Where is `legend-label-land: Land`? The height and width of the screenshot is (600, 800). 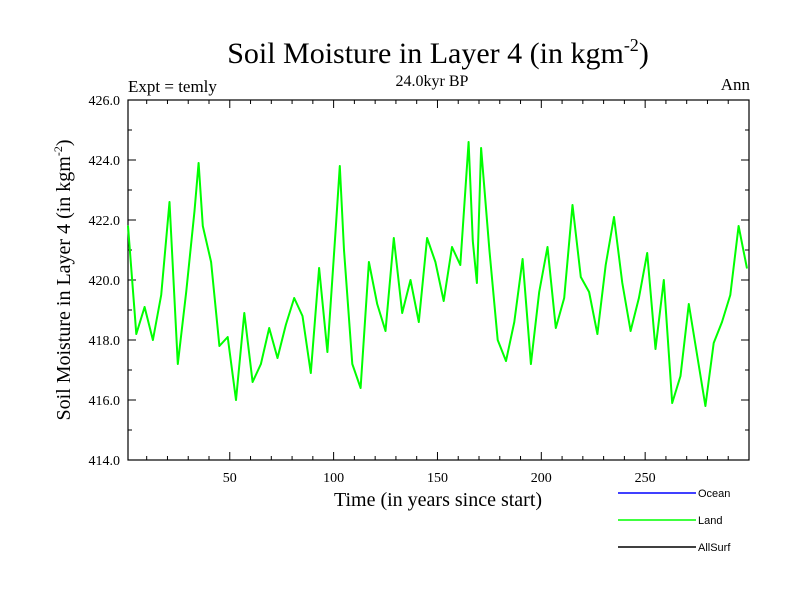 legend-label-land: Land is located at coordinates (710, 521).